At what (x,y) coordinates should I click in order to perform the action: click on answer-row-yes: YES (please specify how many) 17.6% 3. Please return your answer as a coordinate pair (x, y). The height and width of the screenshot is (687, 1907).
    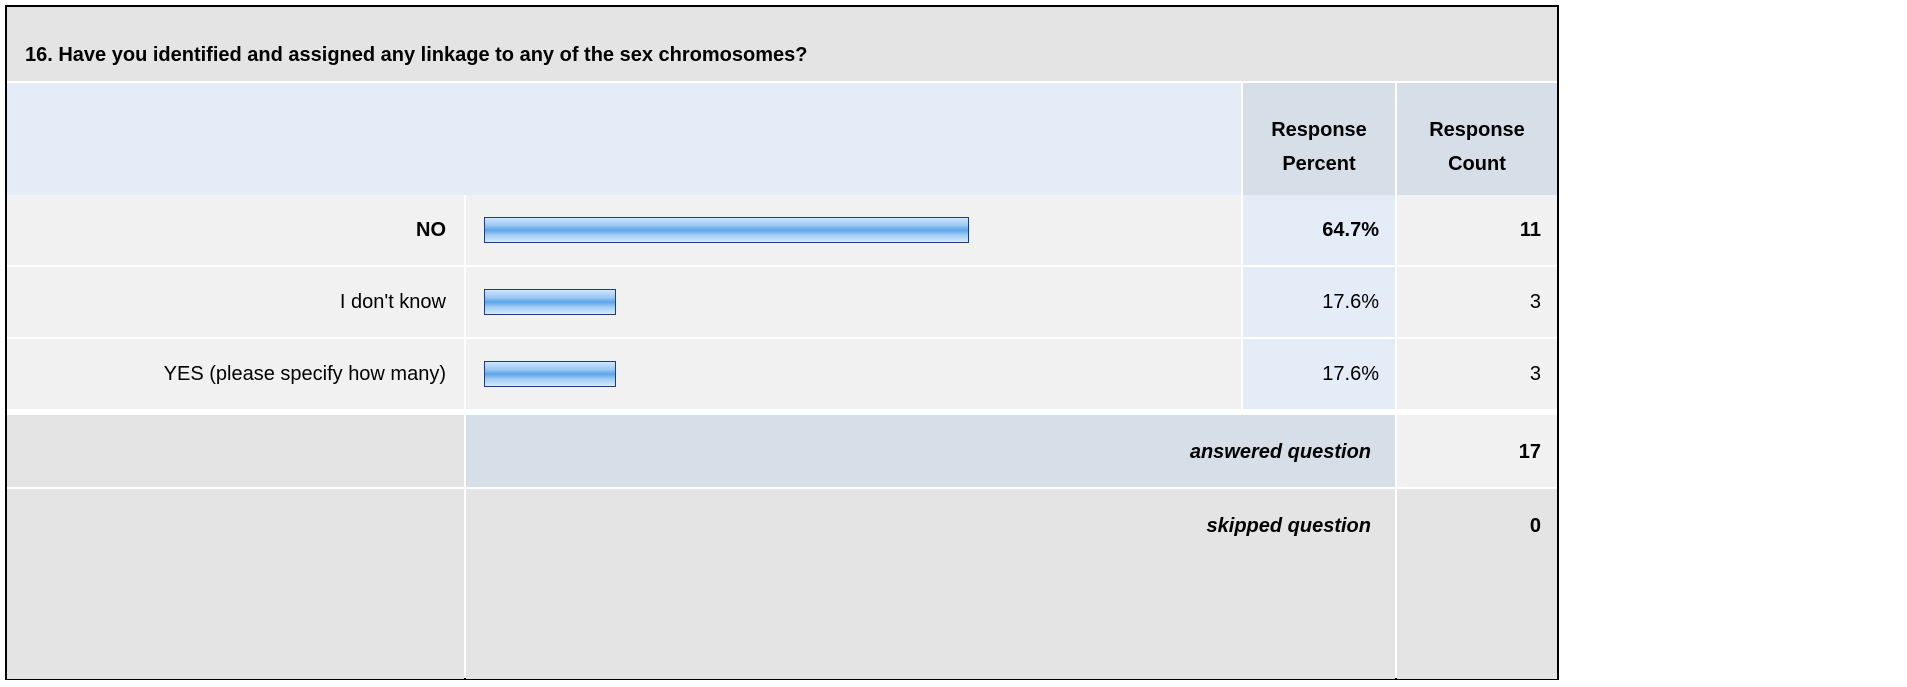
    Looking at the image, I should click on (782, 374).